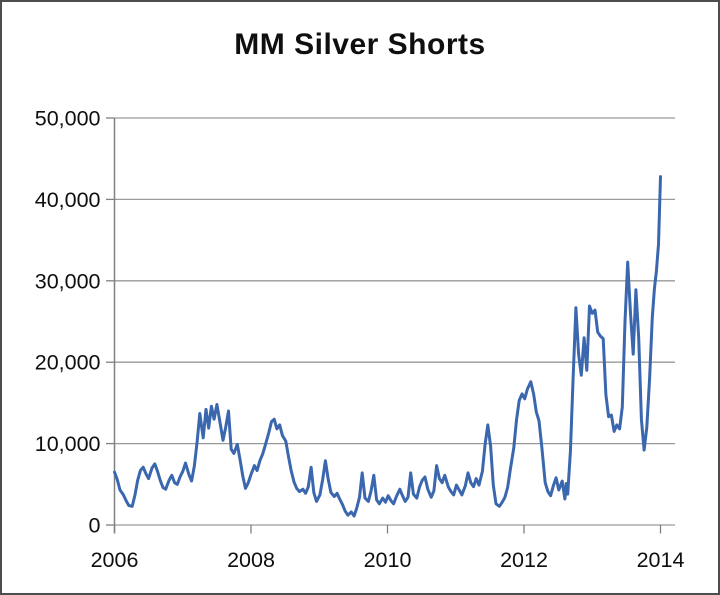  I want to click on y-tick-label: 50,000, so click(68, 119).